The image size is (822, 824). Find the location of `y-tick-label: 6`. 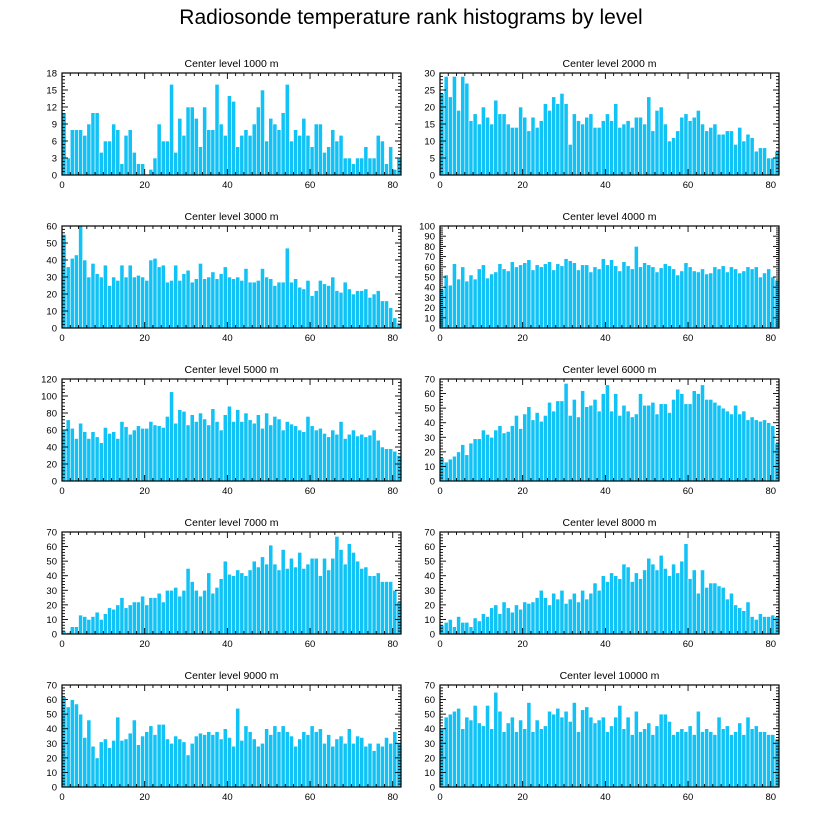

y-tick-label: 6 is located at coordinates (54, 142).